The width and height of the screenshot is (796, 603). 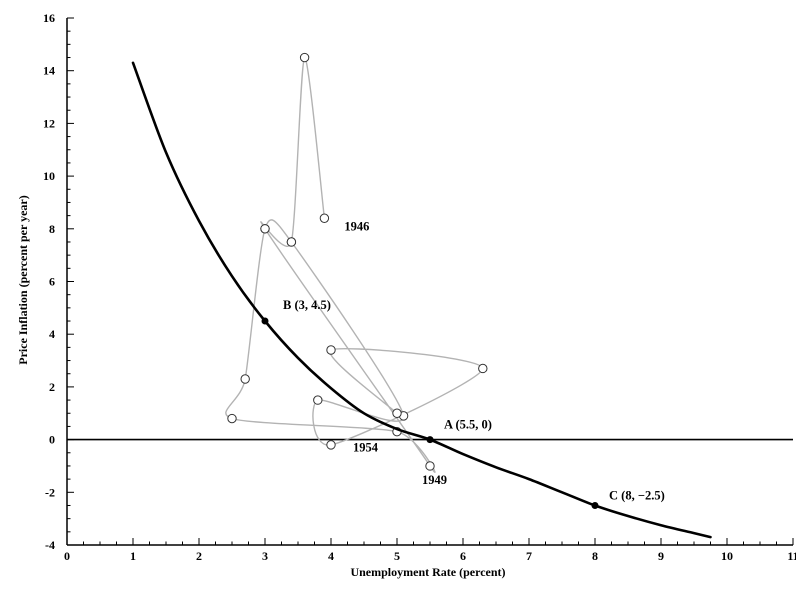 What do you see at coordinates (427, 572) in the screenshot?
I see `x-axis-title: Unemployment Rate (percent)` at bounding box center [427, 572].